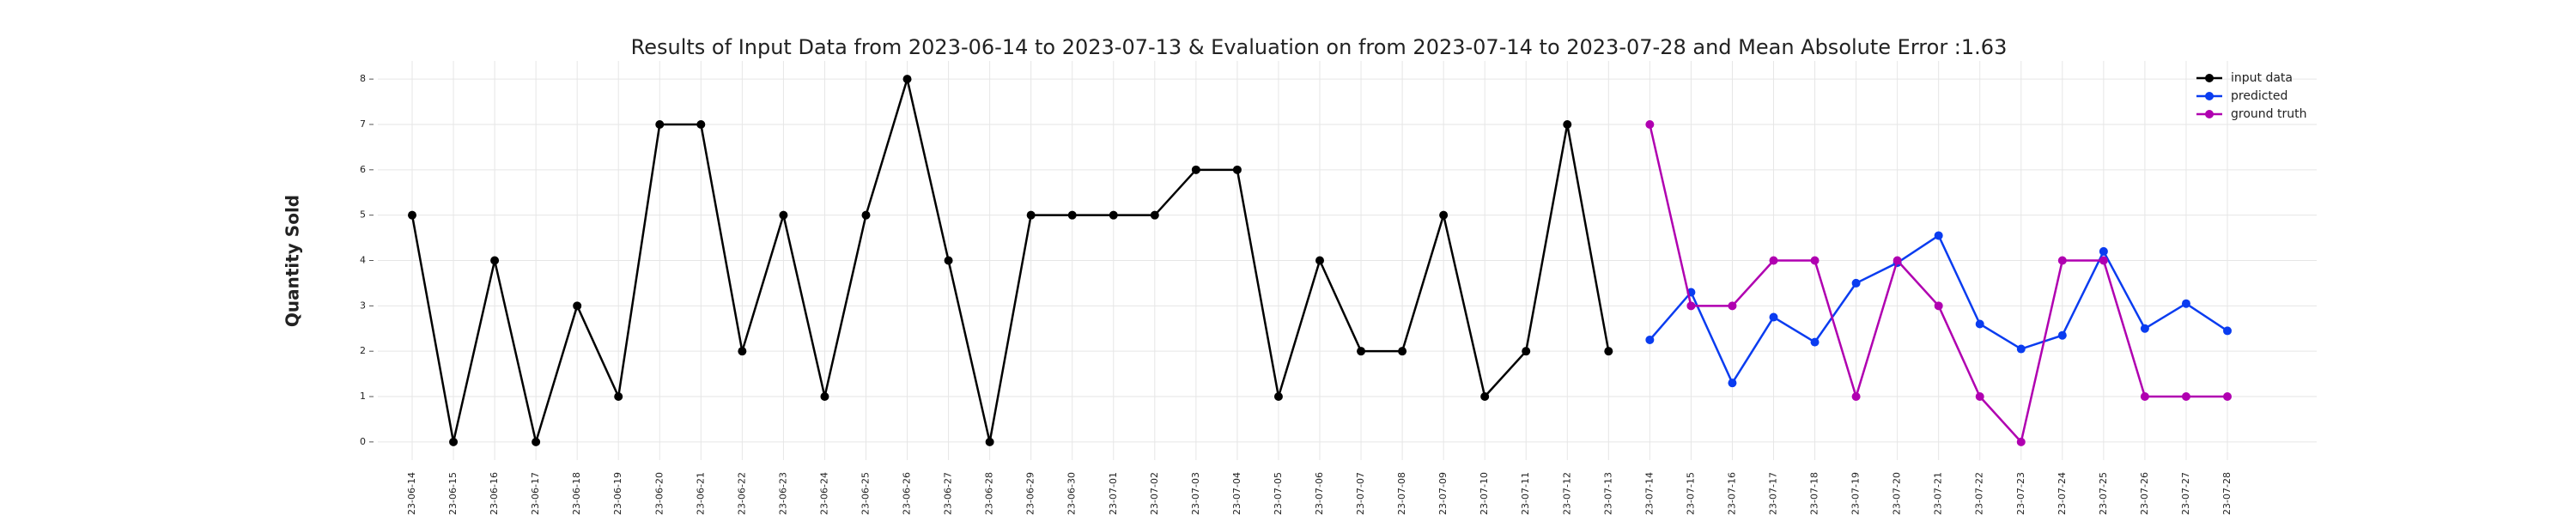  Describe the element at coordinates (823, 493) in the screenshot. I see `x-tick-label: 2023-06-24` at that location.